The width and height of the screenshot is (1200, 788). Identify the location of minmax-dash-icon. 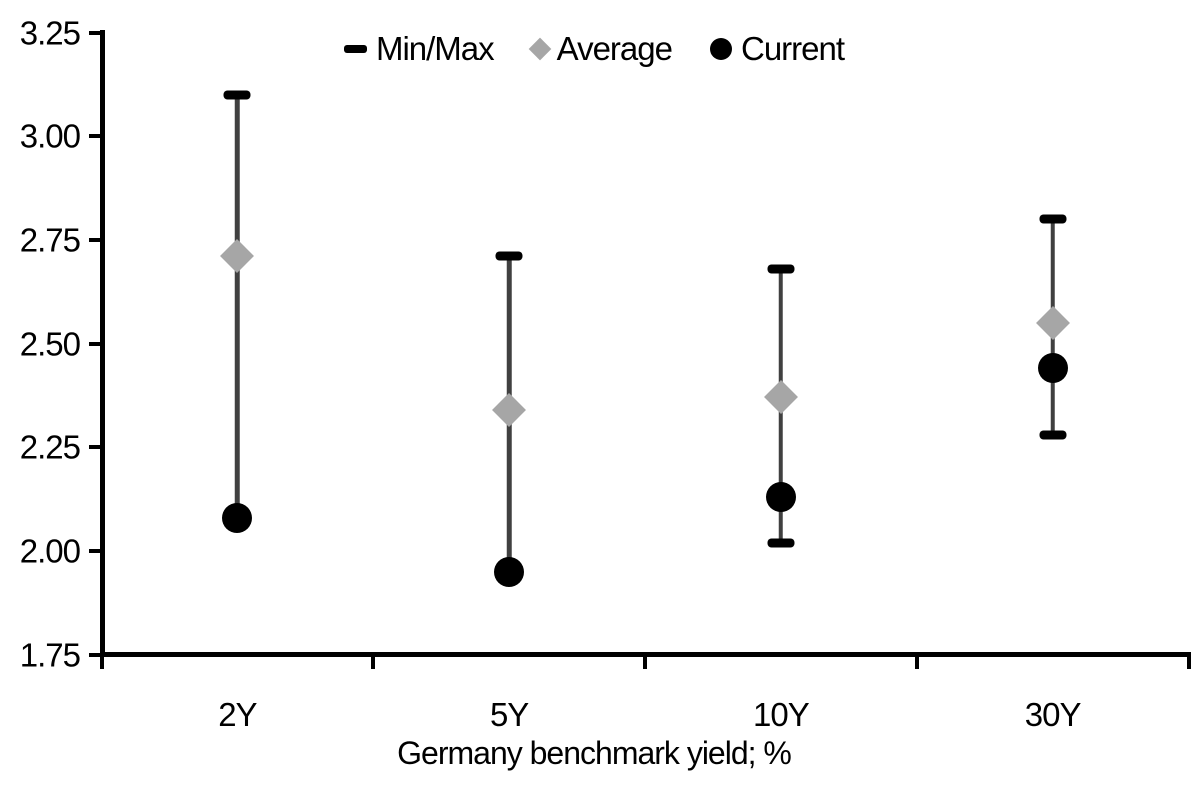
(355, 49).